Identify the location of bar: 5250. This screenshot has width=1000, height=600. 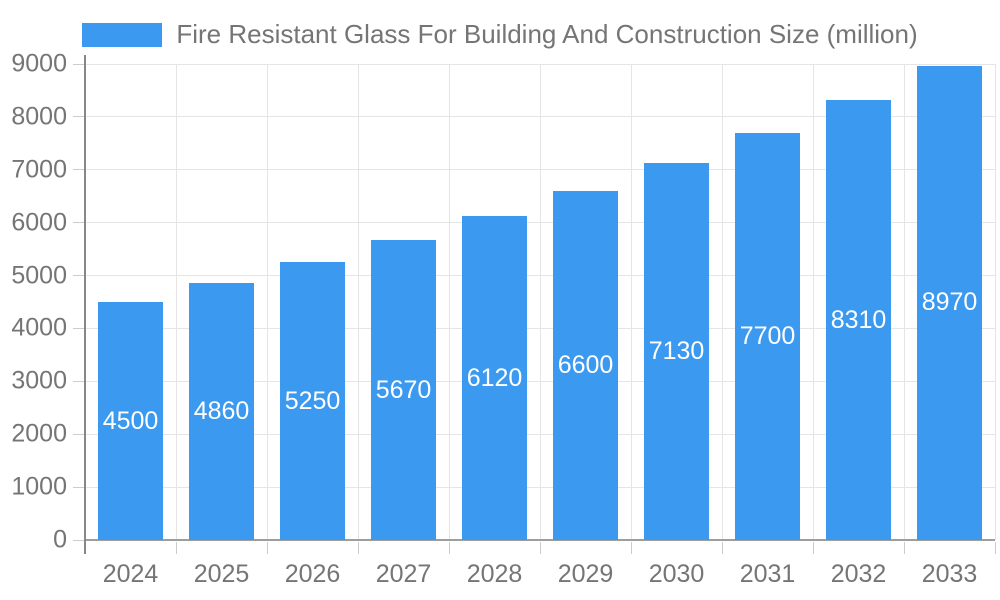
(312, 401).